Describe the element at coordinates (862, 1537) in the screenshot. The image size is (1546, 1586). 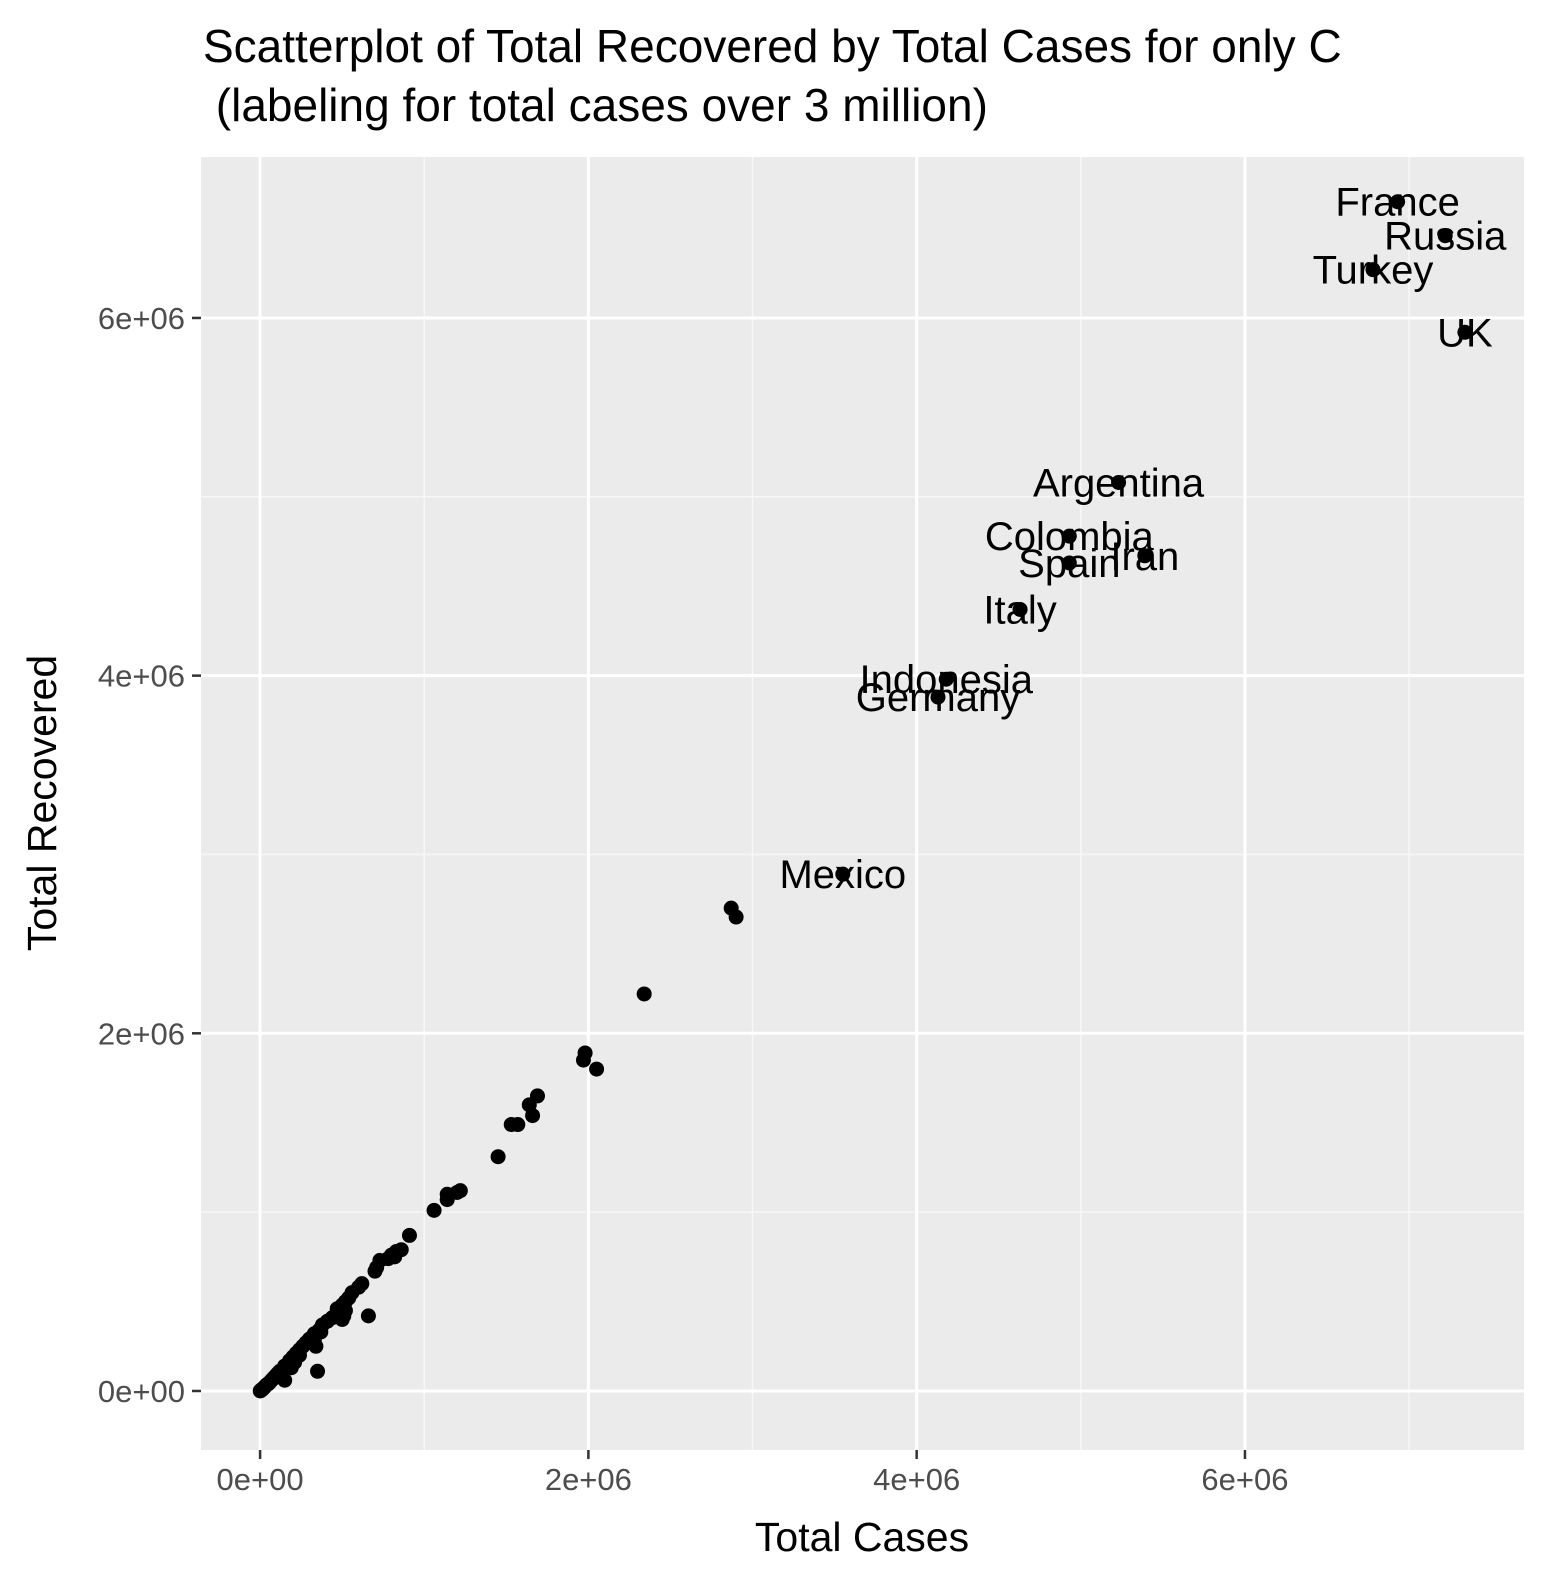
I see `x-axis-title: Total Cases` at that location.